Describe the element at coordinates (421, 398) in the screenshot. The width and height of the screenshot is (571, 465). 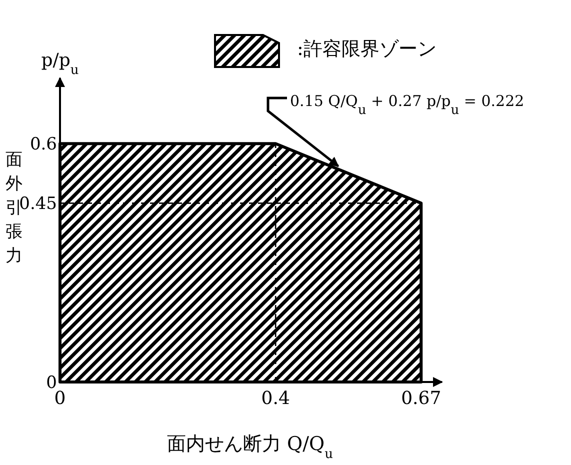
I see `x-tick-label: 0.67` at that location.